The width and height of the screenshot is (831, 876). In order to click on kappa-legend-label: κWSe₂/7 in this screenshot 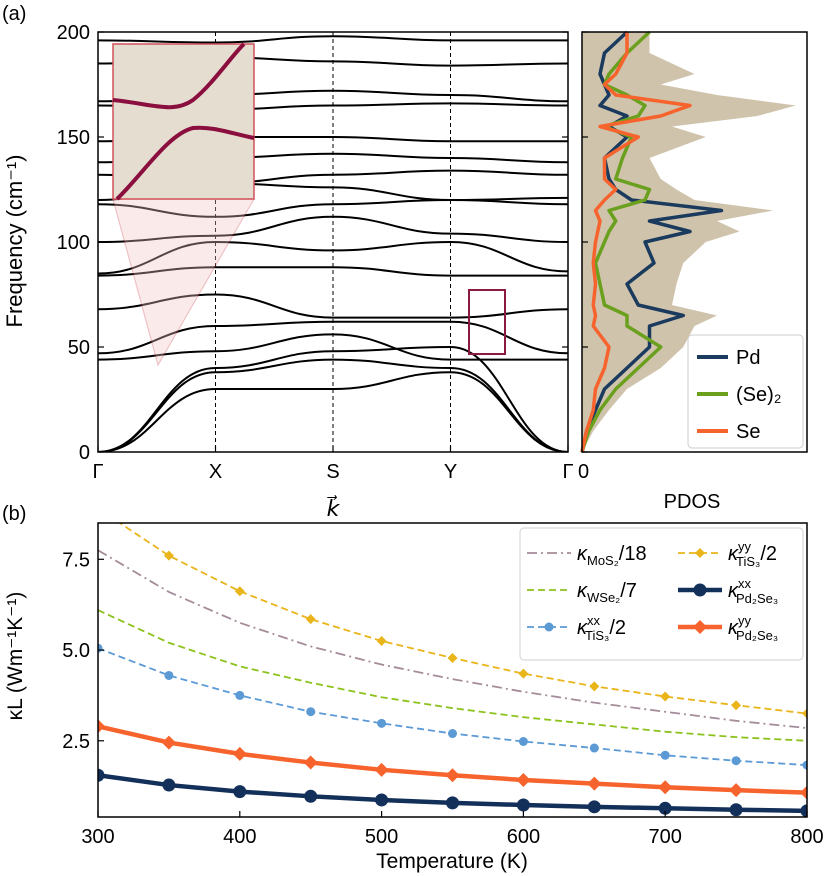, I will do `click(607, 592)`.